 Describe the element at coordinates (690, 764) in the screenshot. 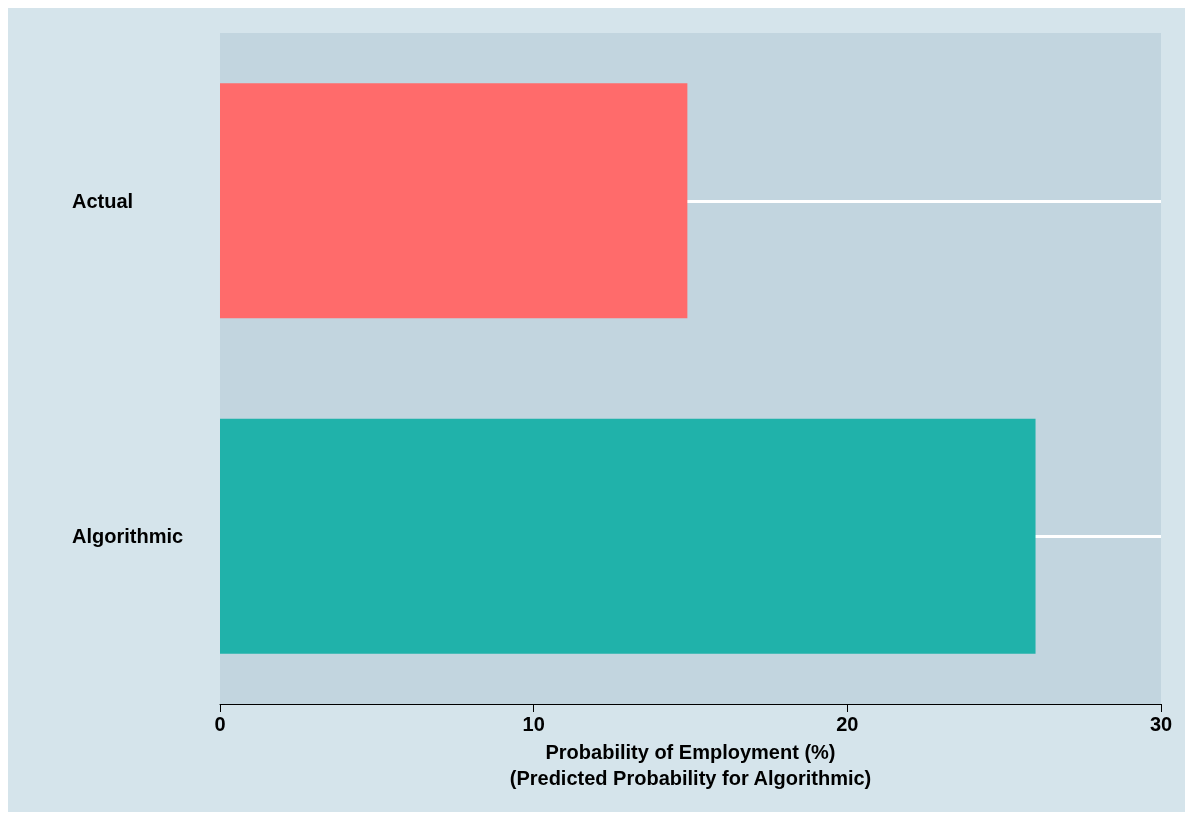

I see `x-axis-title: Probability of Employment (%) (Predicted Probability for Algorithmic)` at that location.